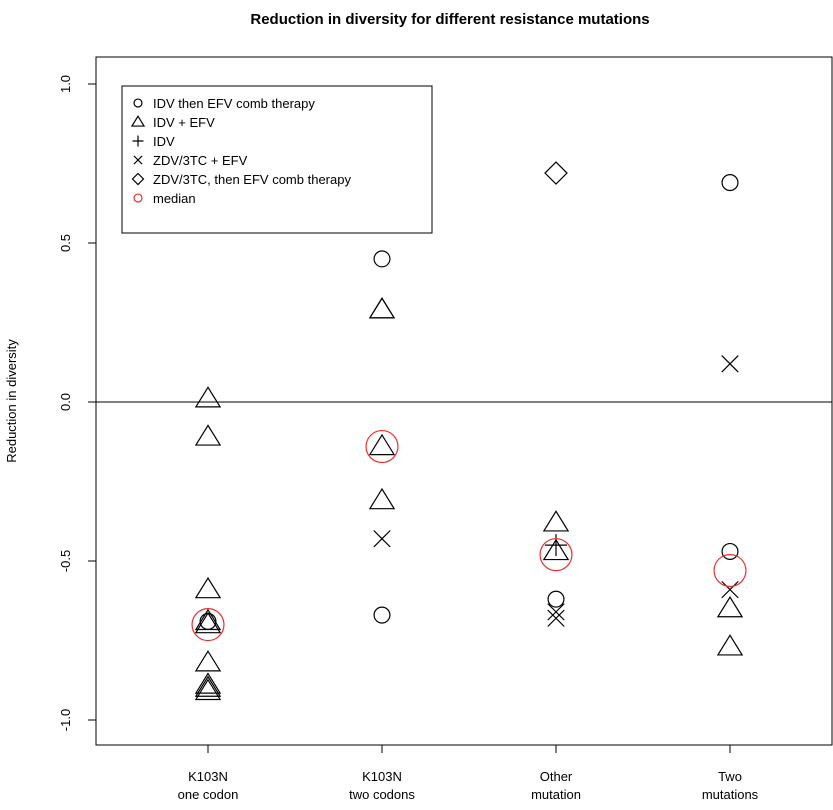 The width and height of the screenshot is (833, 810). What do you see at coordinates (556, 173) in the screenshot?
I see `diamond-marker` at bounding box center [556, 173].